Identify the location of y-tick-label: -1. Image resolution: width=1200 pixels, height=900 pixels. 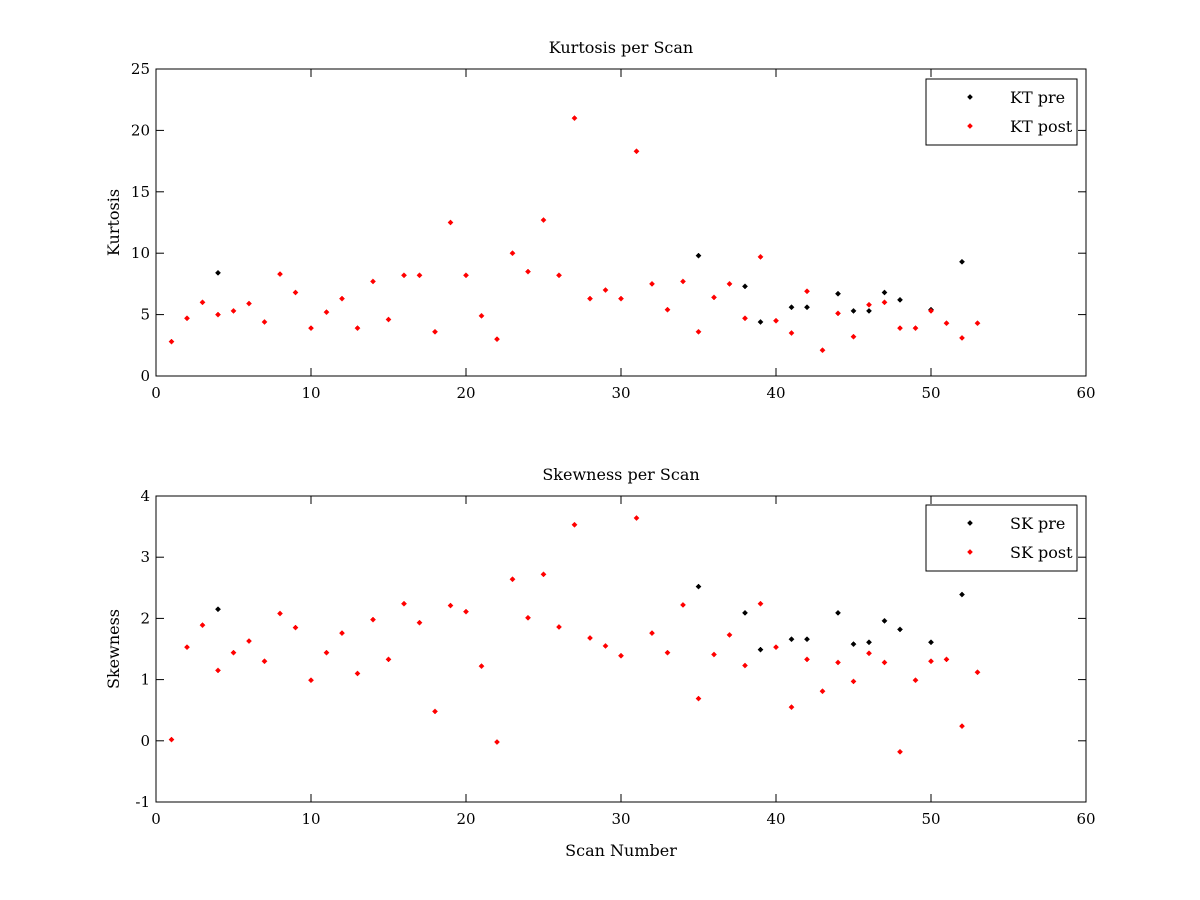
(142, 802).